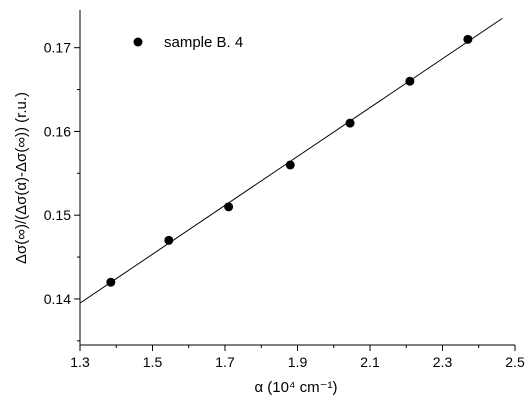 This screenshot has height=401, width=531. Describe the element at coordinates (298, 362) in the screenshot. I see `x-tick-label: 1.9` at that location.